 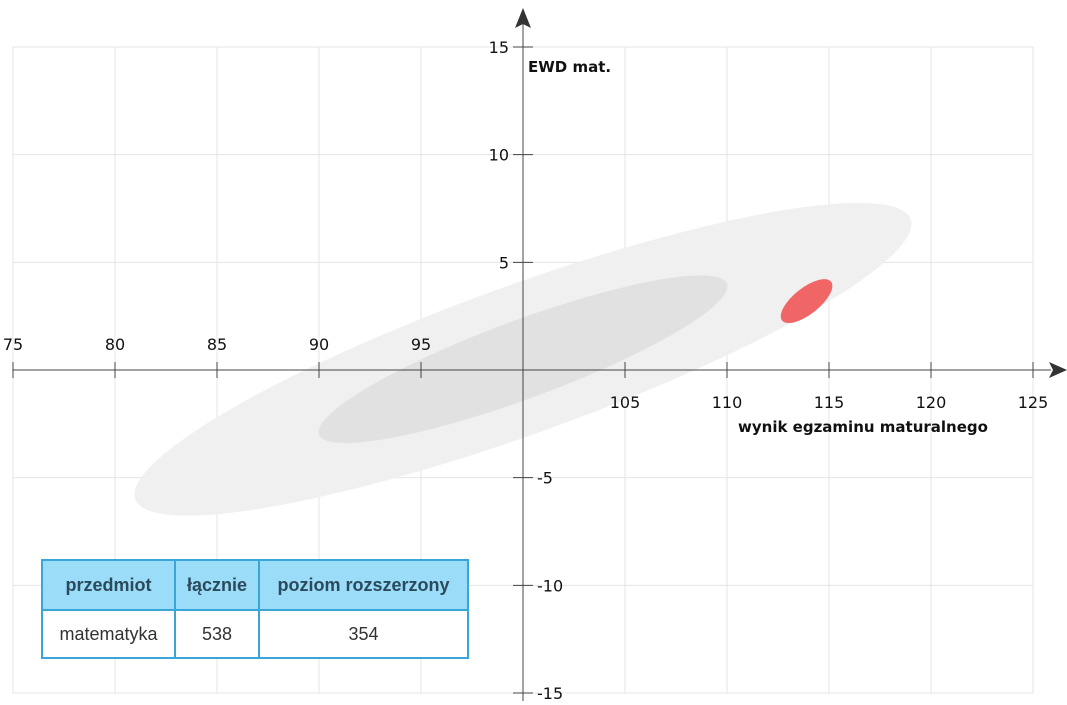 I want to click on y-tick-label: 5, so click(x=504, y=262).